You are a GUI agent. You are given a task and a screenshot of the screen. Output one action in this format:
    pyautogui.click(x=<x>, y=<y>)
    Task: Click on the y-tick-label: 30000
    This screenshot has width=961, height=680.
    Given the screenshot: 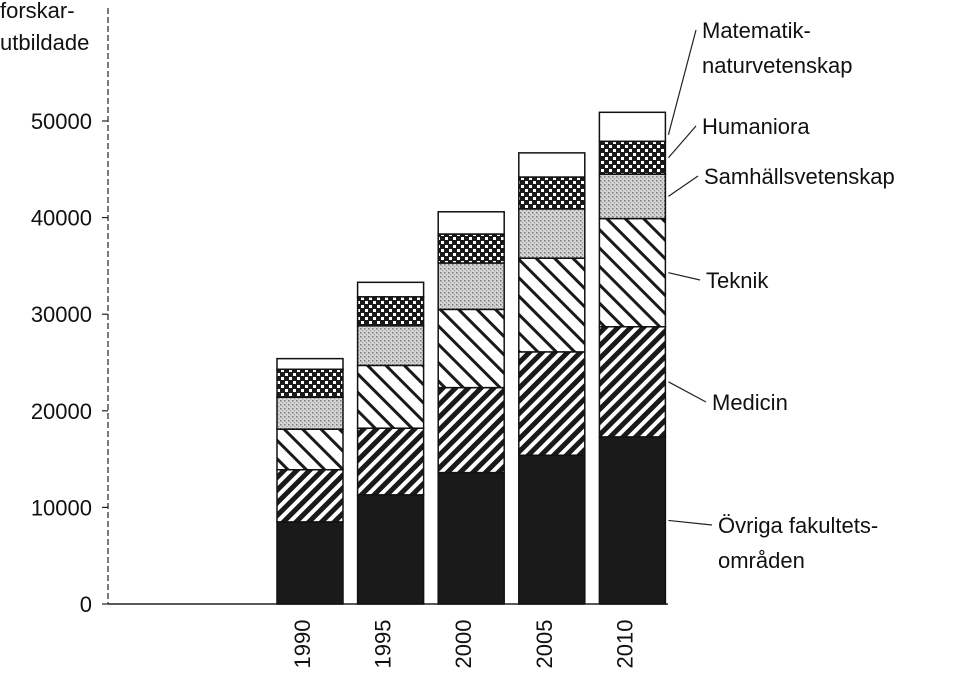 What is the action you would take?
    pyautogui.click(x=61, y=314)
    